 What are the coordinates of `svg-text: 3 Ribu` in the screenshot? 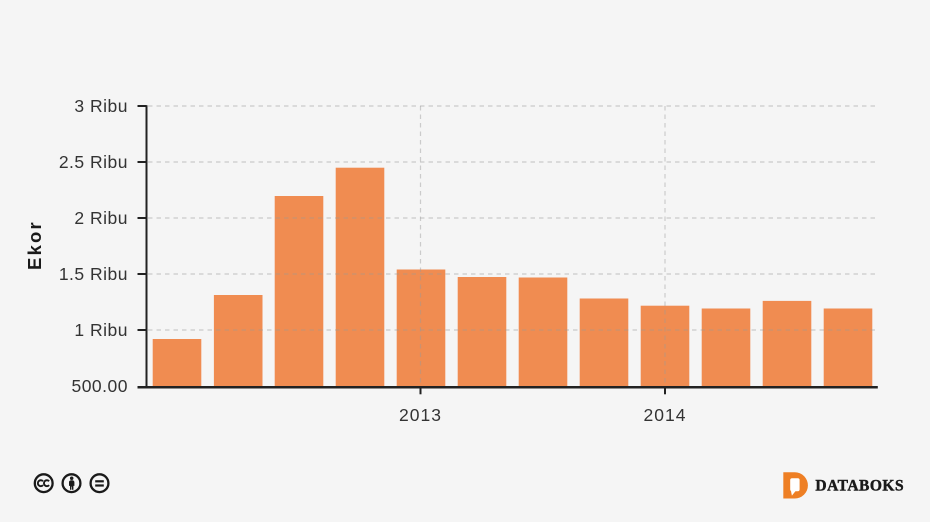 It's located at (101, 106).